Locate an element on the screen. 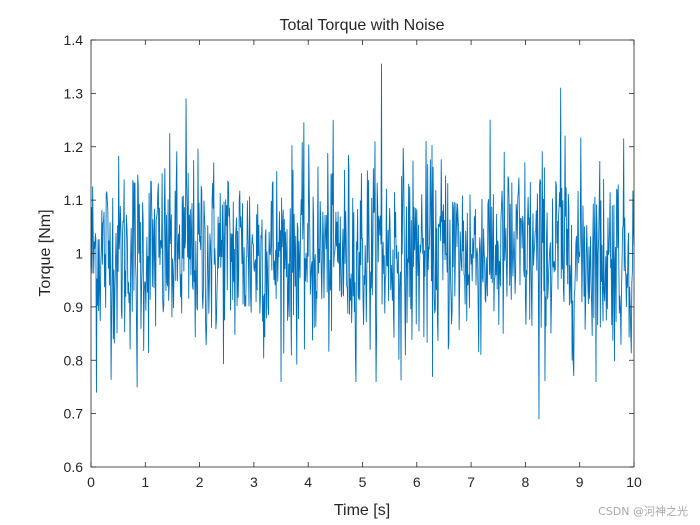 This screenshot has height=525, width=700. y-tick-label: 1.3 is located at coordinates (74, 93).